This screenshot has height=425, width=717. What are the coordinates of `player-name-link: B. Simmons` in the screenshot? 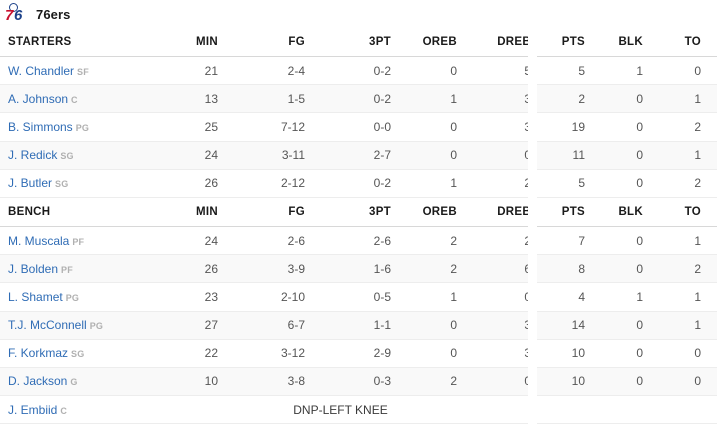 It's located at (40, 126).